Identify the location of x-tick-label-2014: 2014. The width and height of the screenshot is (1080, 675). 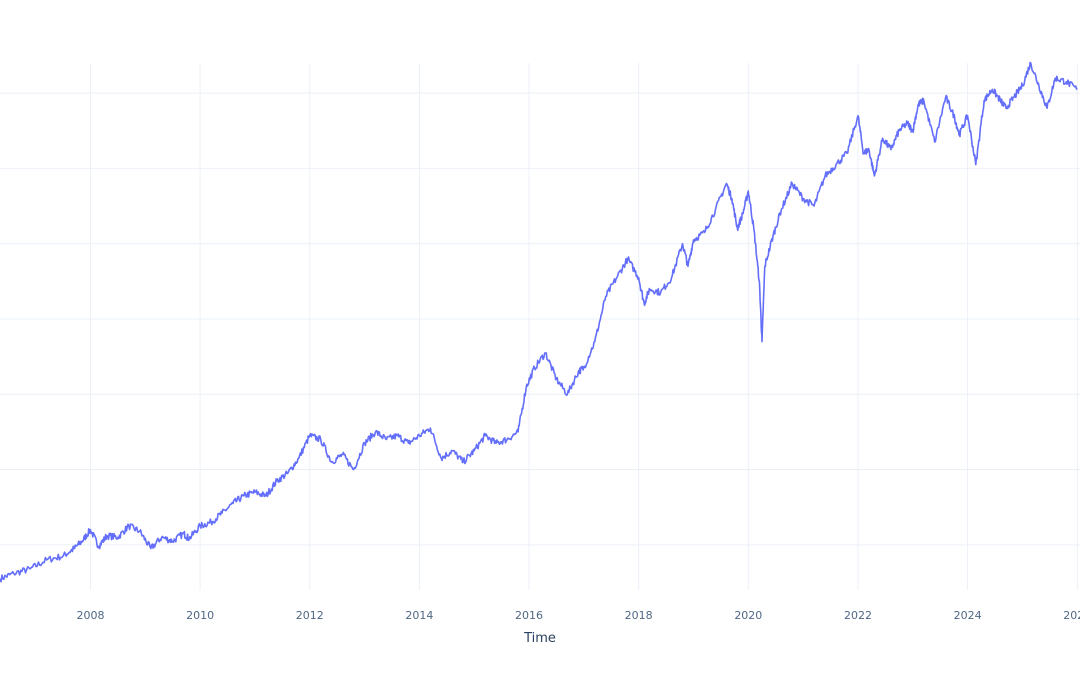
(419, 615).